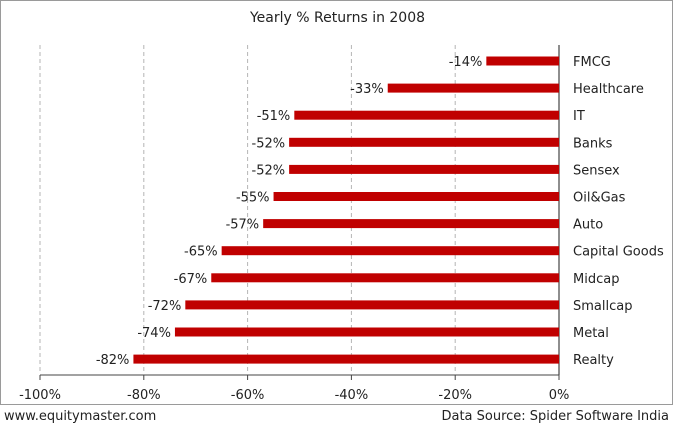 The height and width of the screenshot is (428, 675). Describe the element at coordinates (455, 395) in the screenshot. I see `x-tick-label: -20%` at that location.